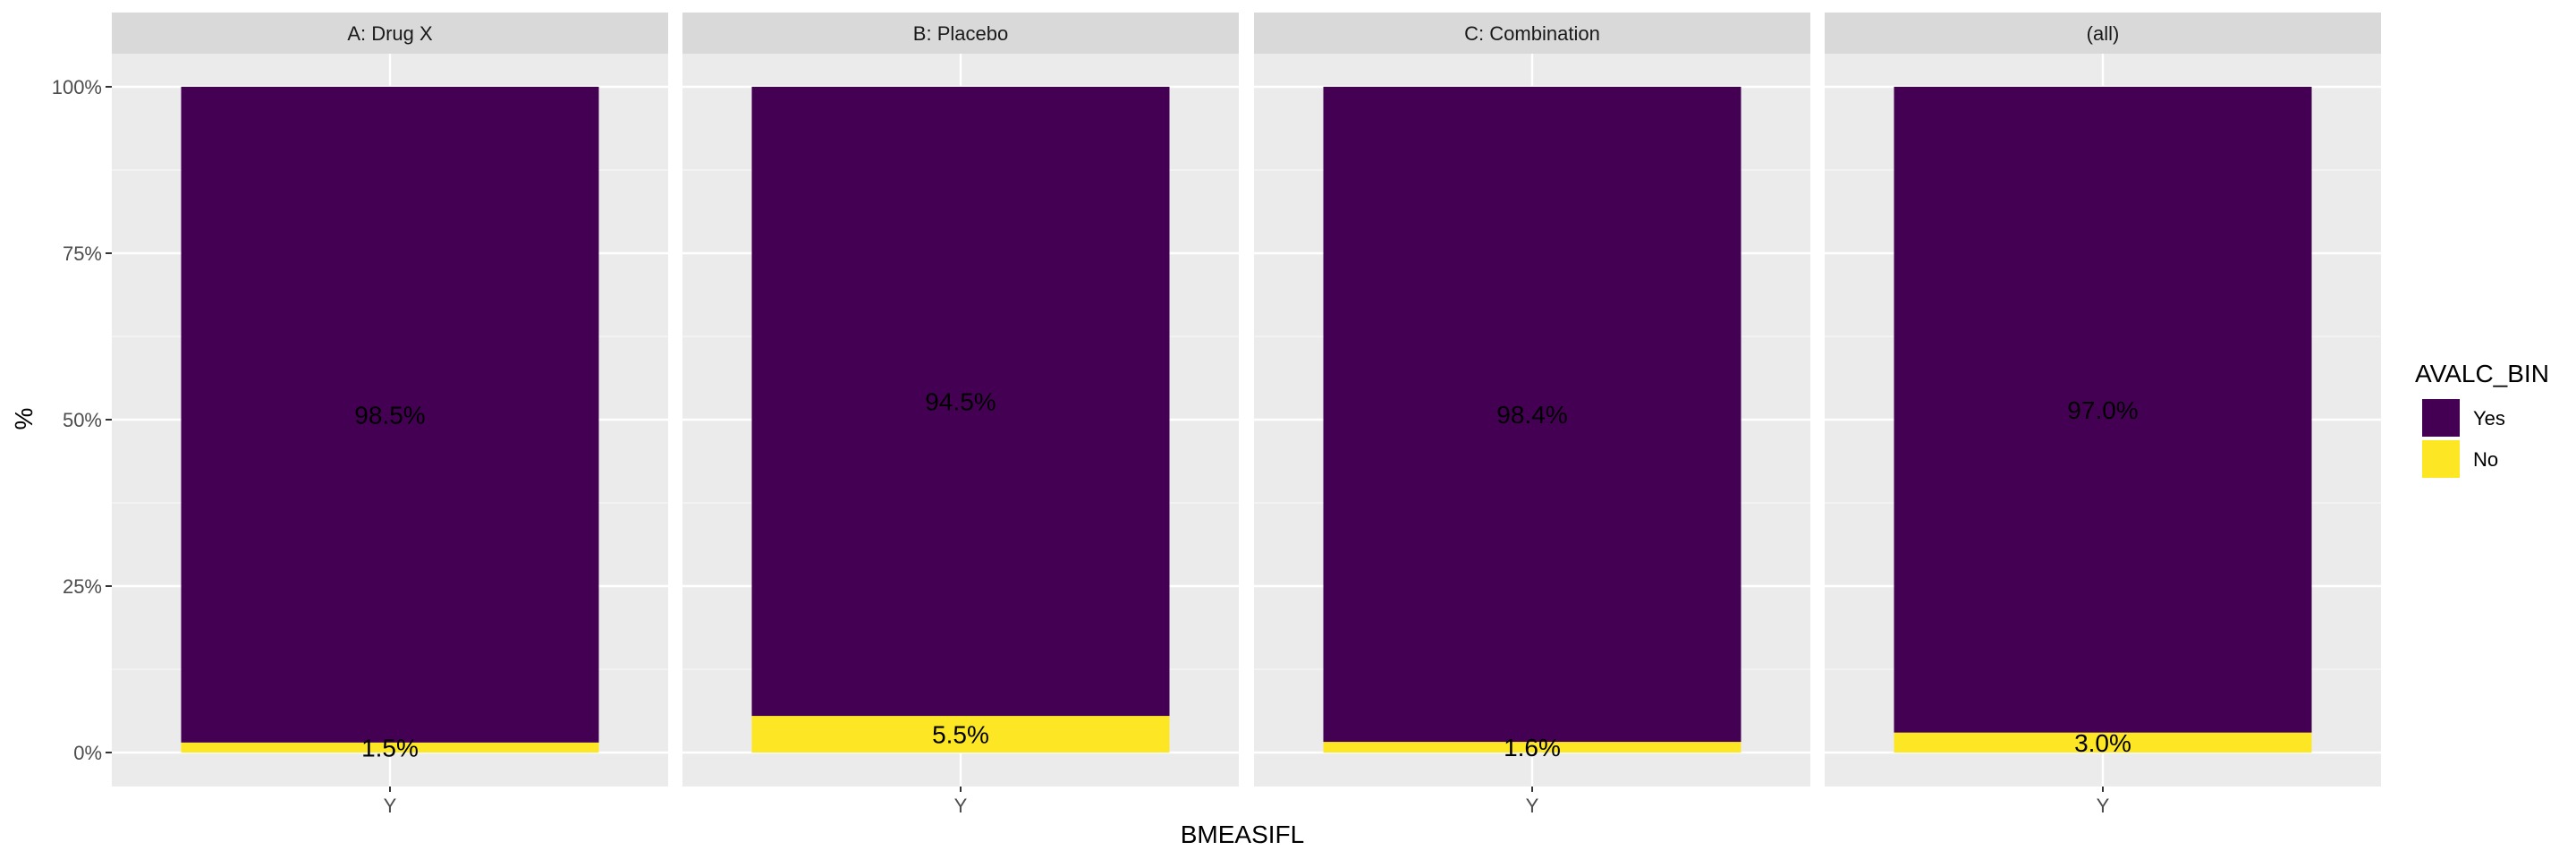 Image resolution: width=2576 pixels, height=859 pixels. Describe the element at coordinates (87, 753) in the screenshot. I see `y-tick-label: 0%` at that location.